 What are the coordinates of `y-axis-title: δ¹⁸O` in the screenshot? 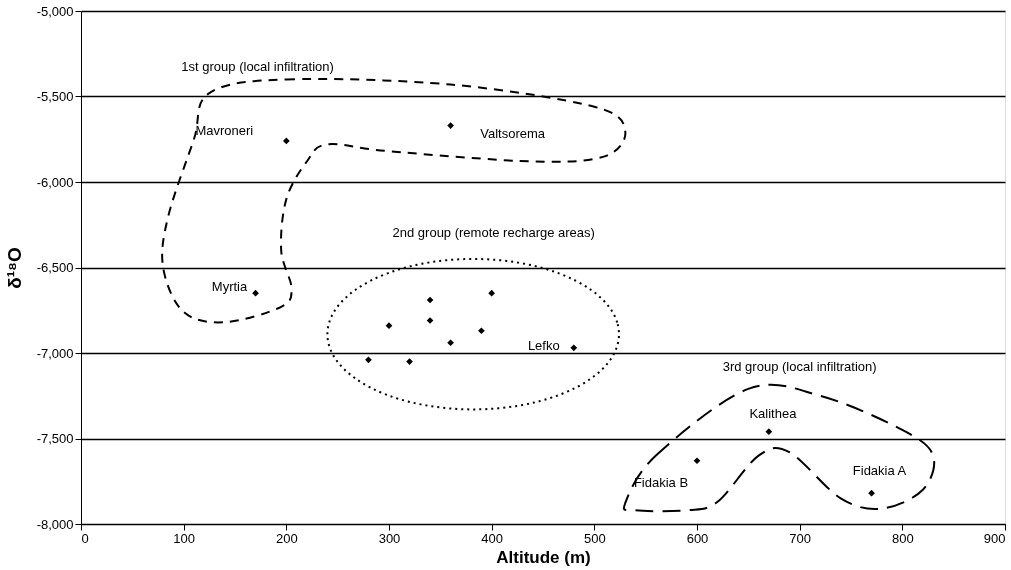 It's located at (14, 268).